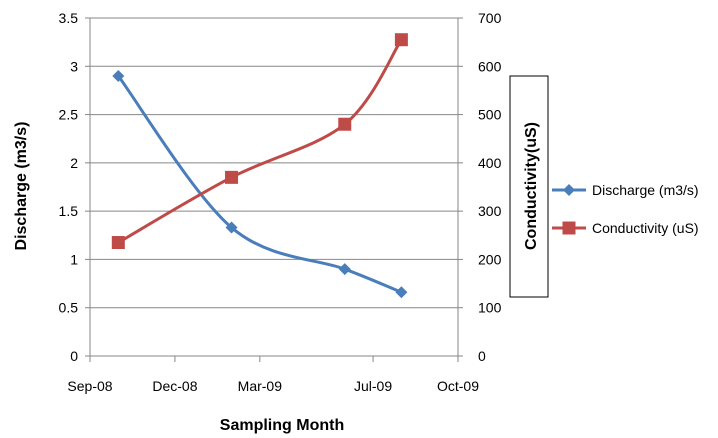 The image size is (718, 438). Describe the element at coordinates (74, 66) in the screenshot. I see `y-tick-label: 3` at that location.